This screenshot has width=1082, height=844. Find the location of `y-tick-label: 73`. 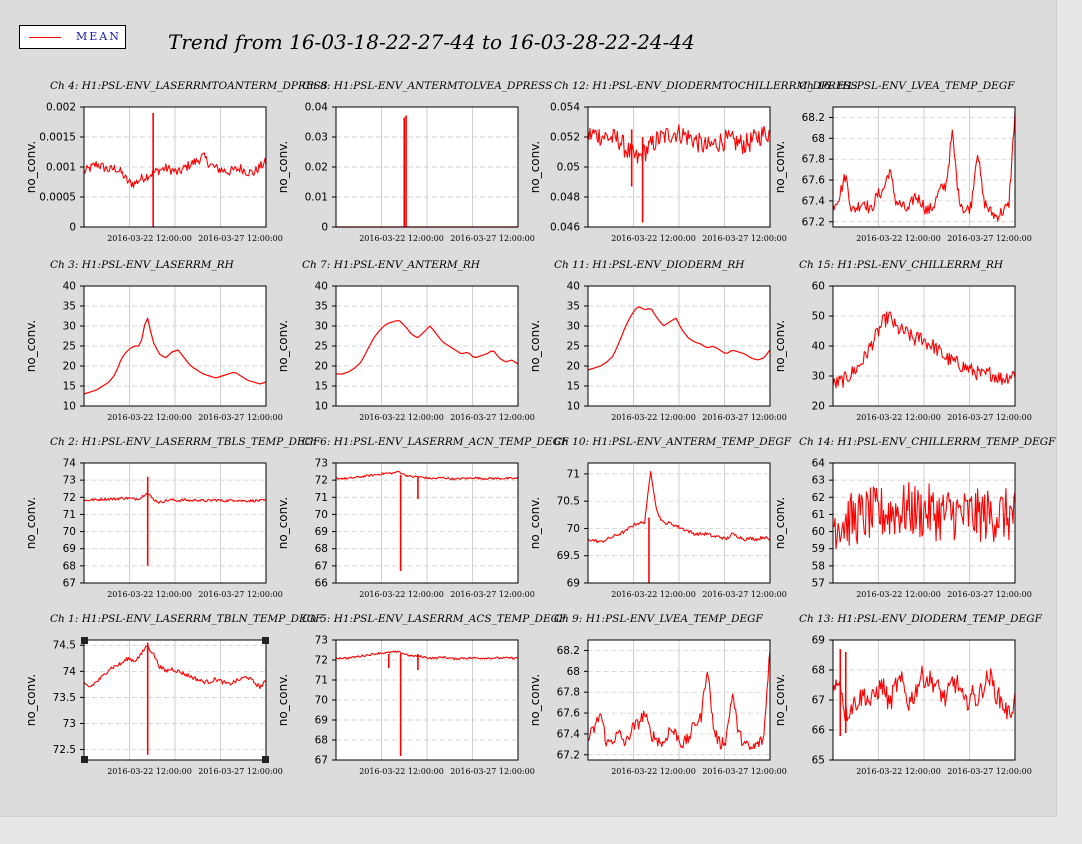

y-tick-label: 73 is located at coordinates (69, 724).